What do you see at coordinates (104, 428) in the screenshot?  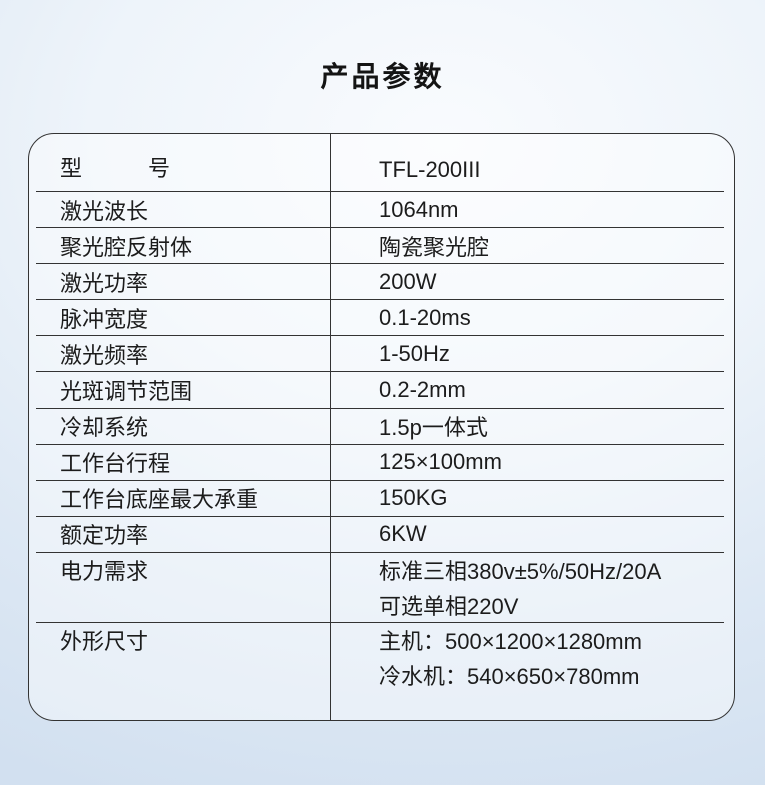 I see `spec-label: 冷却系统` at bounding box center [104, 428].